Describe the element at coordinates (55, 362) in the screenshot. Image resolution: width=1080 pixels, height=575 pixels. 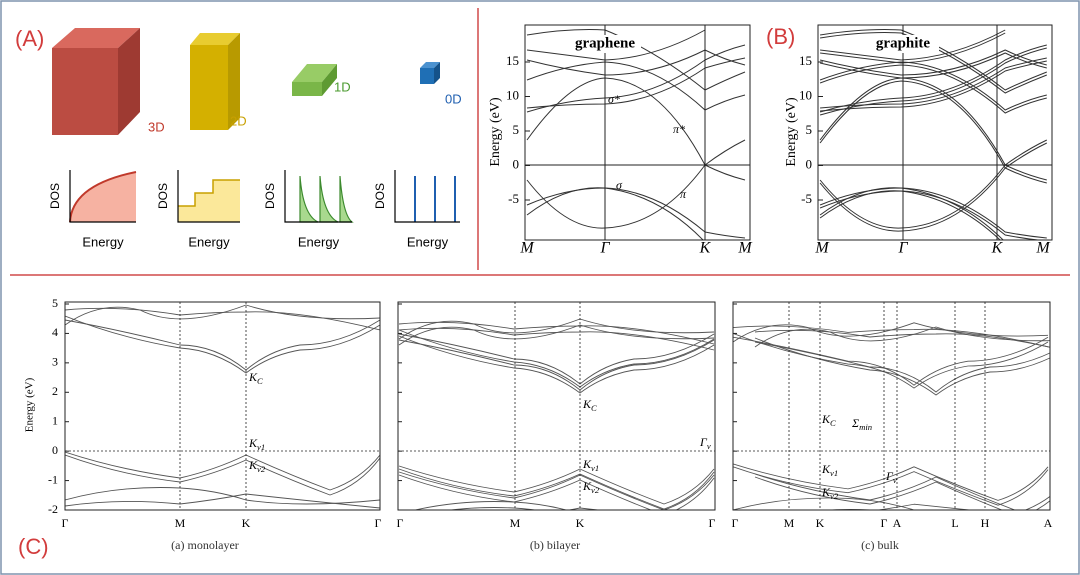
I see `y-tick-label: 3` at that location.